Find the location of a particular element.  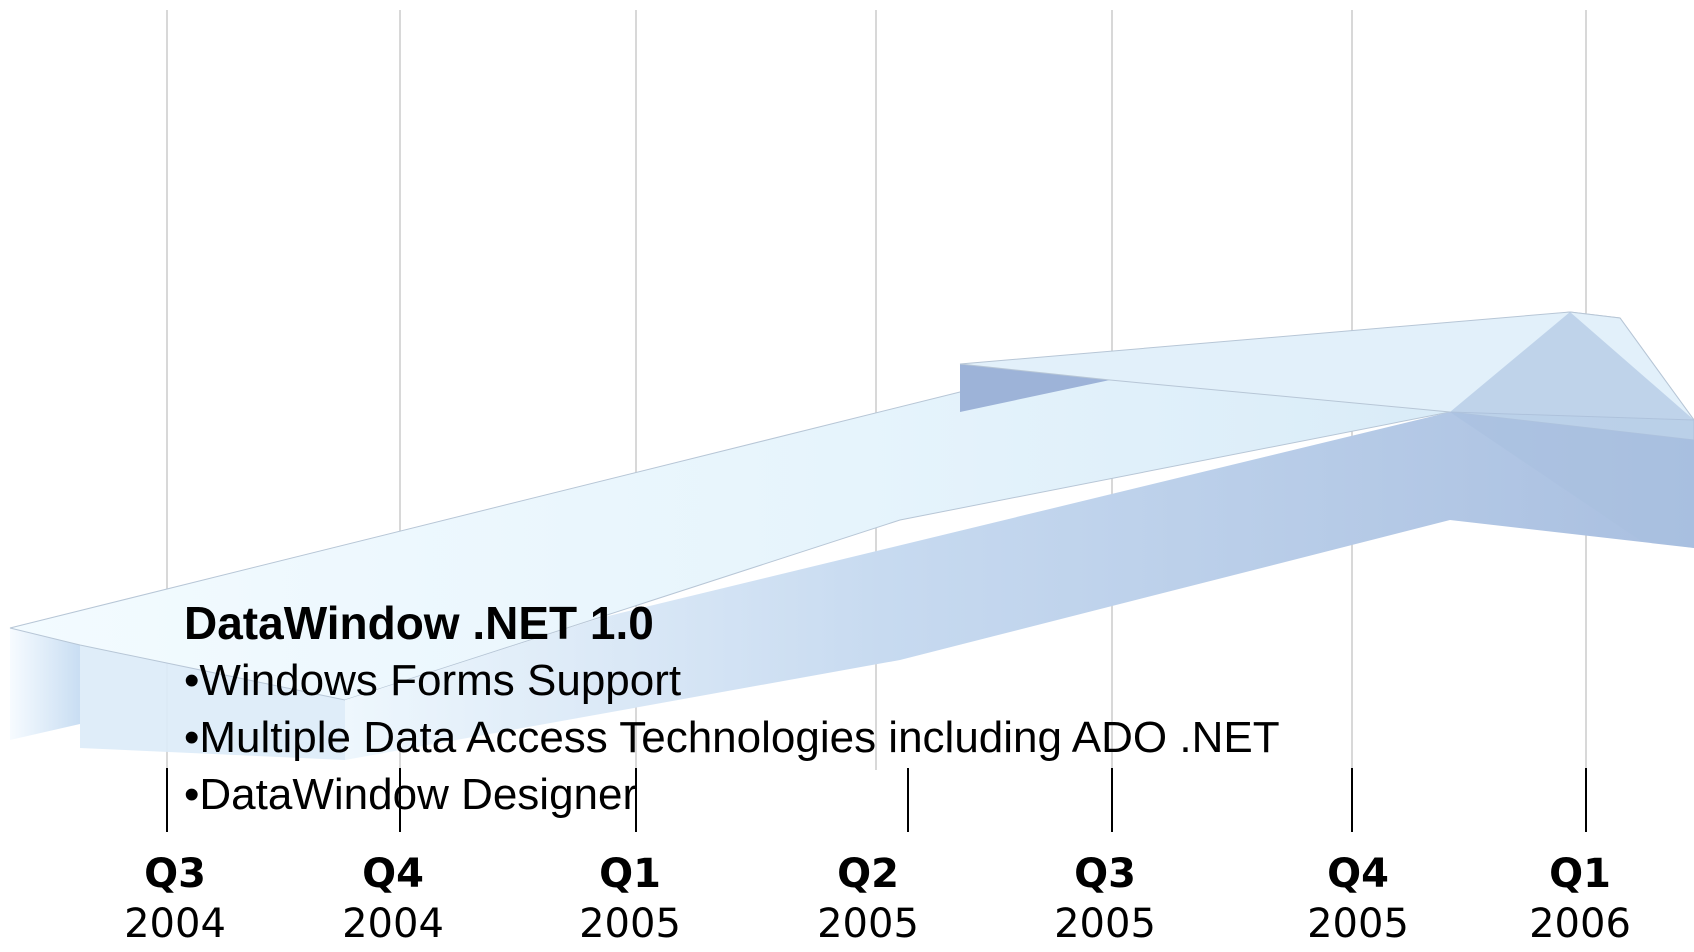

quarter-label: Q2 2005 is located at coordinates (868, 900).